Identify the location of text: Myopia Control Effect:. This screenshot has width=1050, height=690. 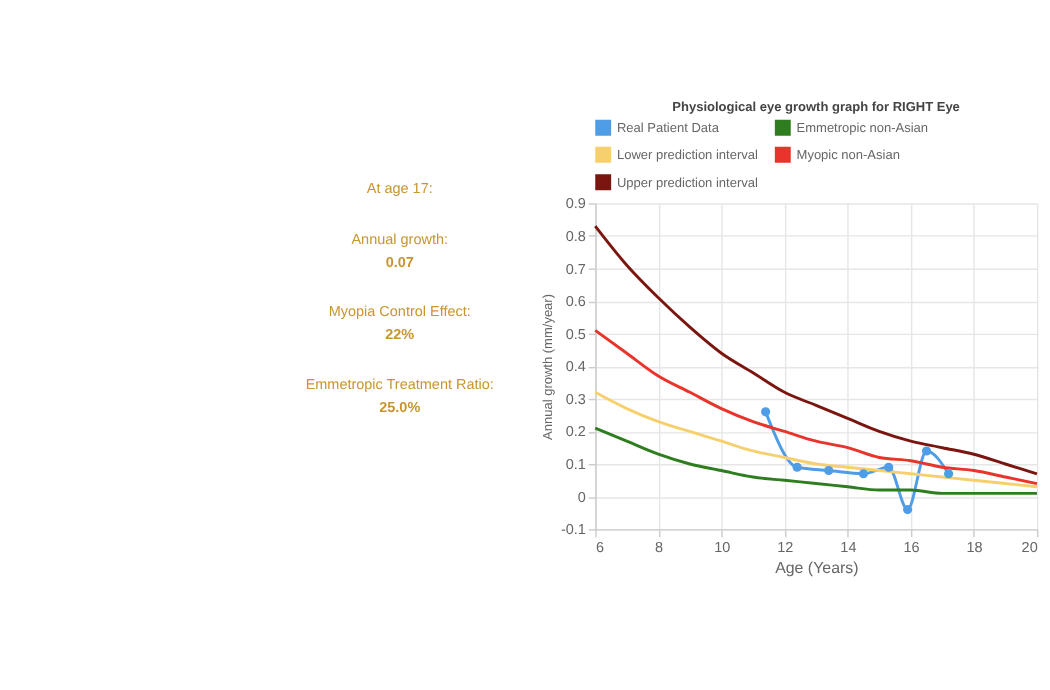
(399, 311).